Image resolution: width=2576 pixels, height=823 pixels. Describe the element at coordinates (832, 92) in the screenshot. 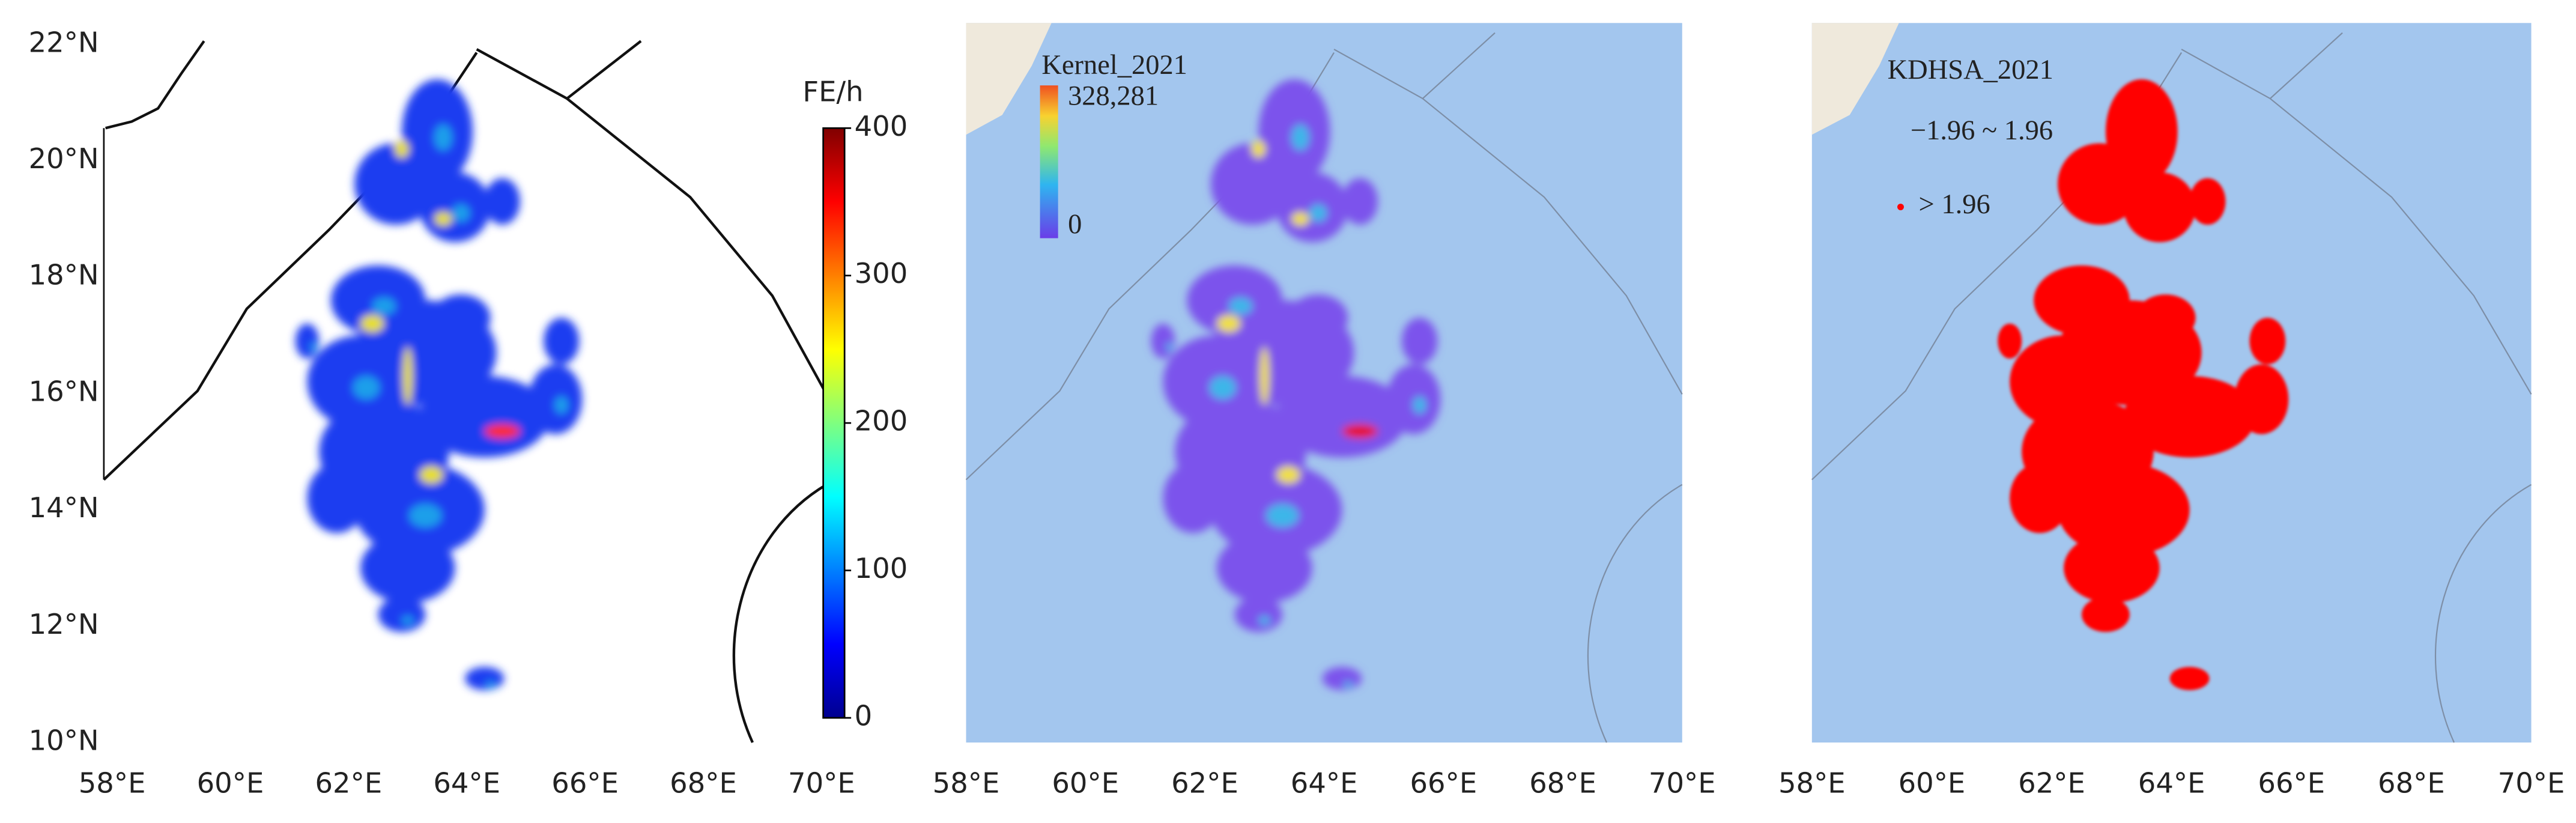

I see `colorbar-title: FE/h` at that location.